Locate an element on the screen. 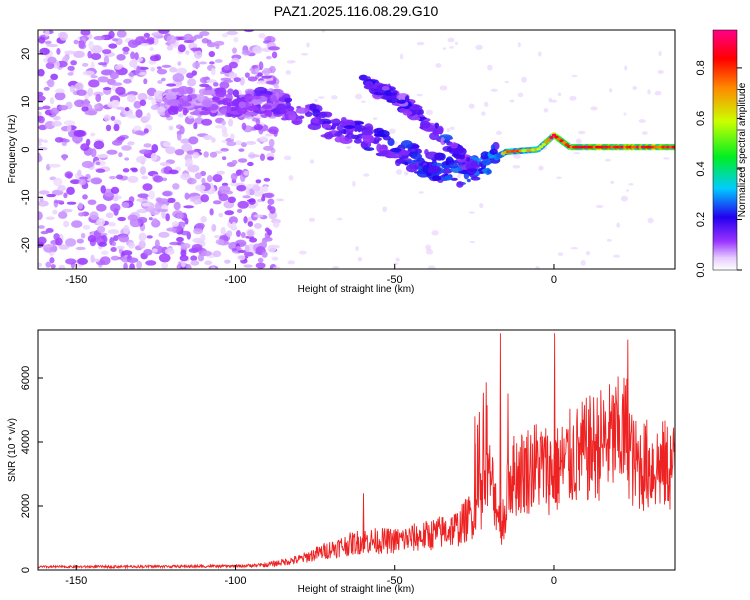 The image size is (750, 600). snr-x-label: Height of straight line (km) is located at coordinates (356, 589).